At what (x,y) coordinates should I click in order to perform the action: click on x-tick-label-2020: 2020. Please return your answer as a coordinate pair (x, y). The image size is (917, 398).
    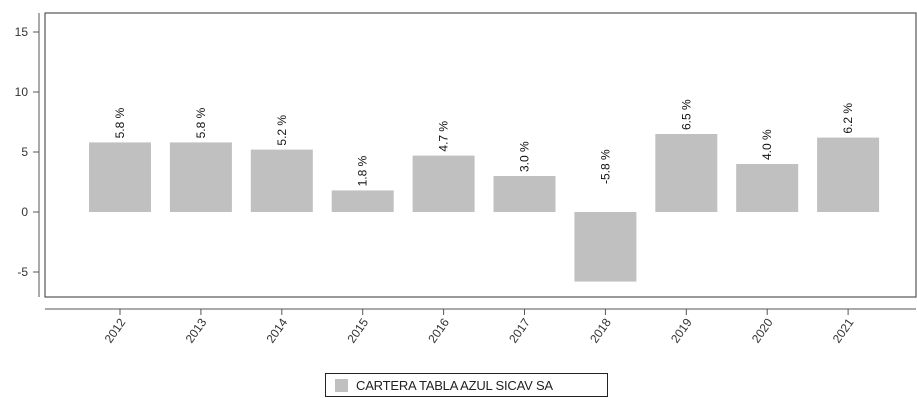
    Looking at the image, I should click on (762, 330).